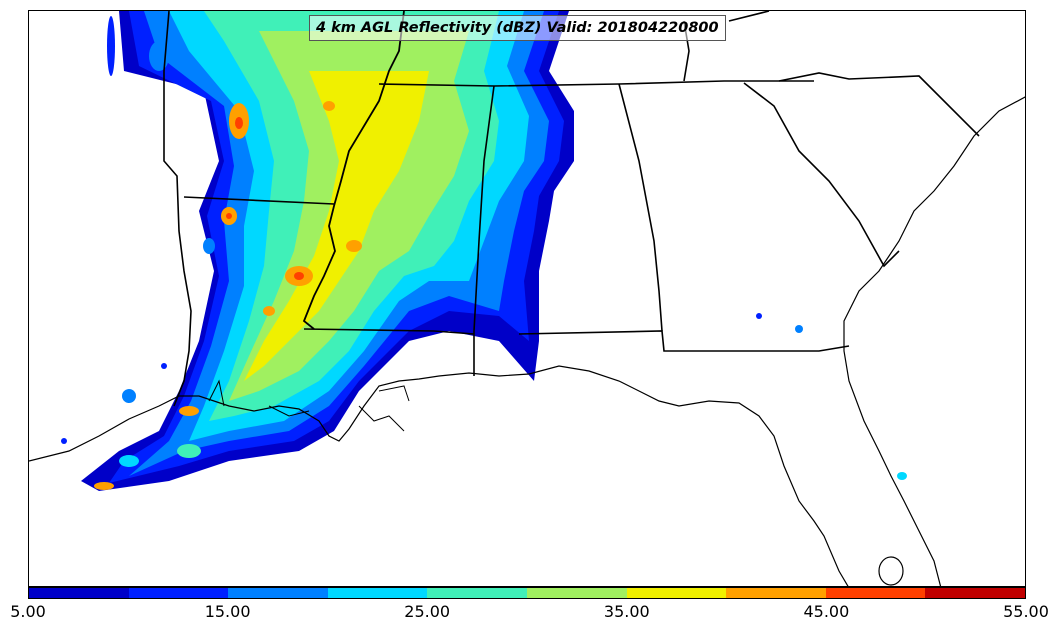 This screenshot has height=633, width=1060. Describe the element at coordinates (891, 571) in the screenshot. I see `lake-okeechobee` at that location.